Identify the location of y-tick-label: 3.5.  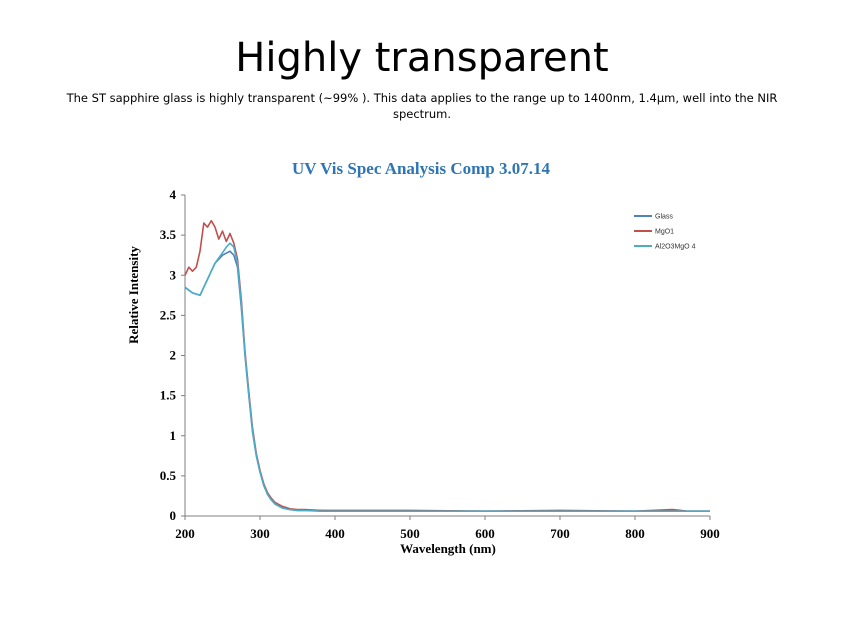
(168, 234).